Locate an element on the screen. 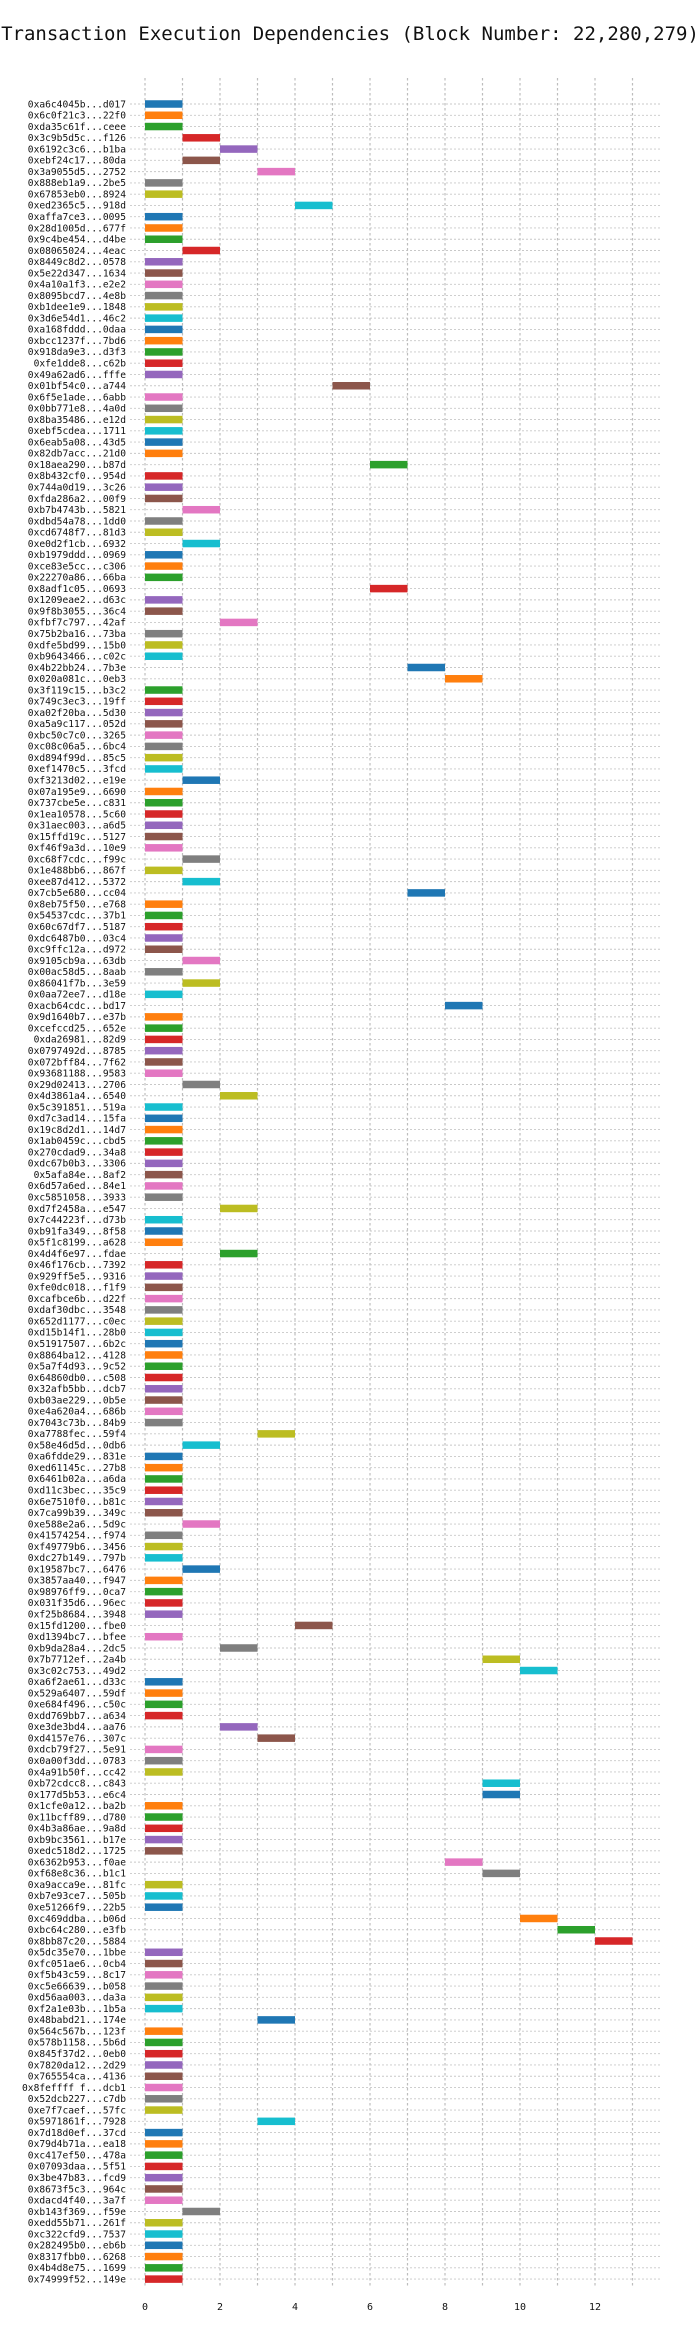  transaction-label: 0x7c44223f...d73b is located at coordinates (77, 1220).